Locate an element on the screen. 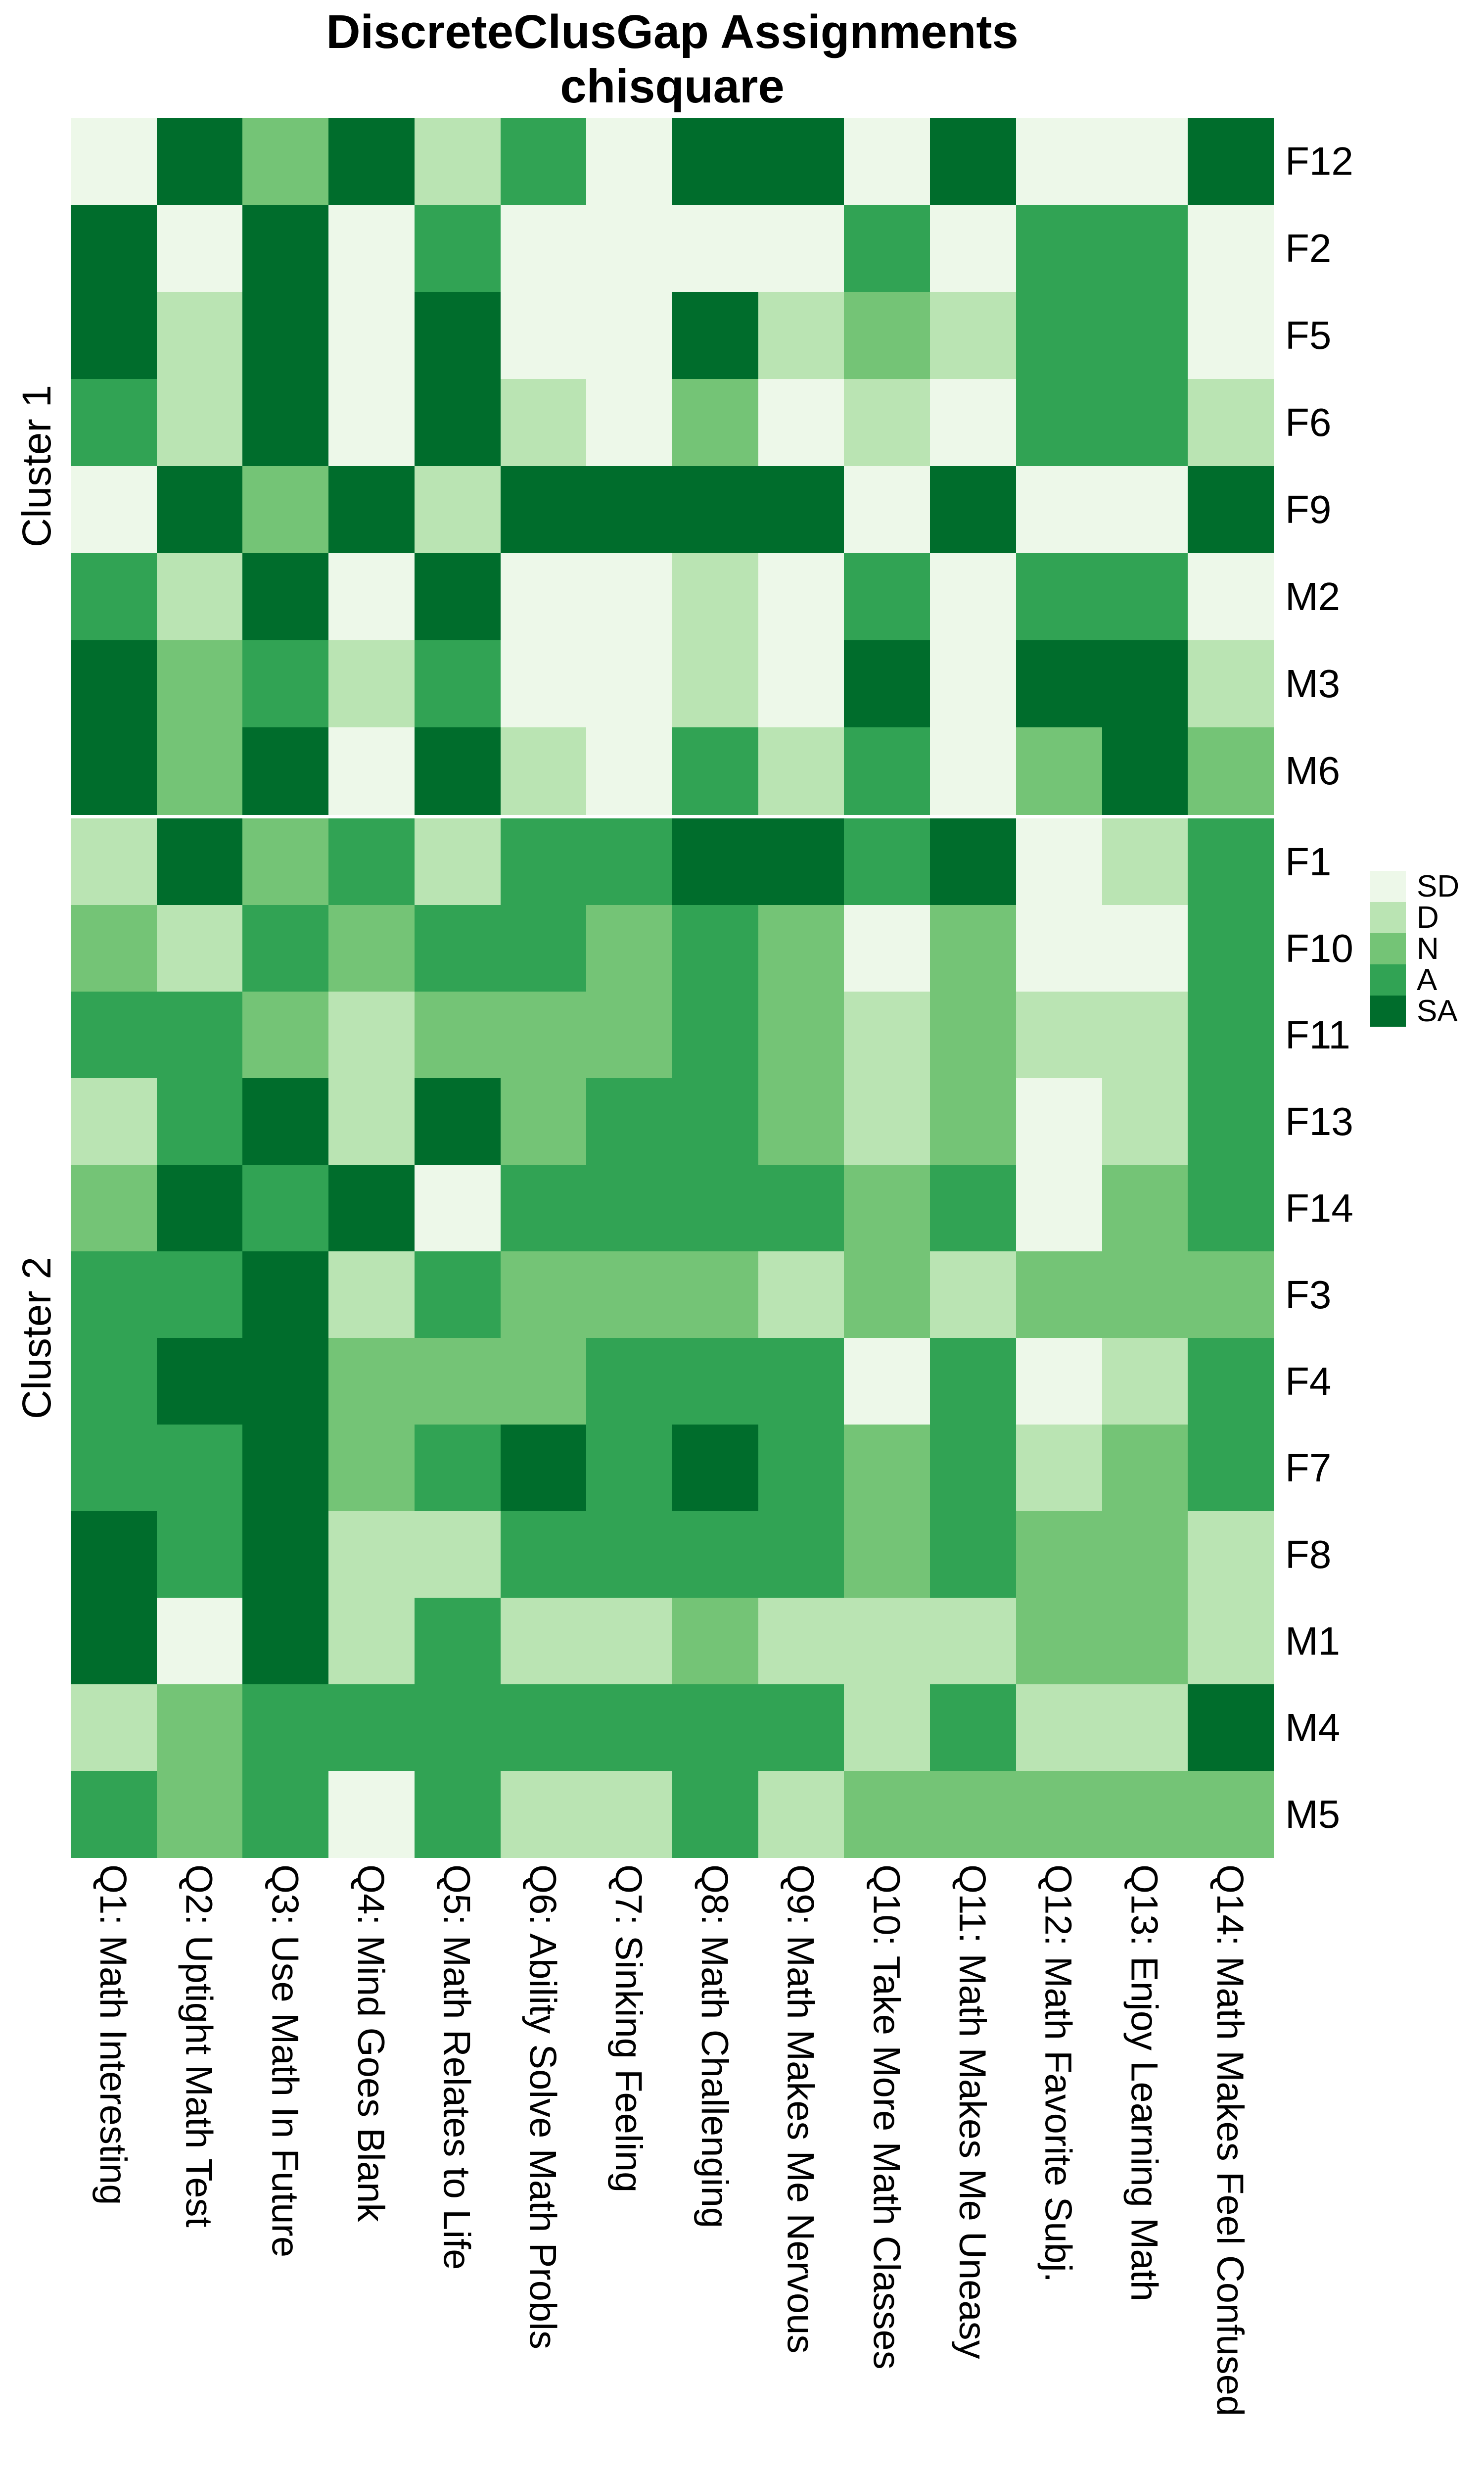  column-label: Q13: Enjoy Learning Math is located at coordinates (1144, 2083).